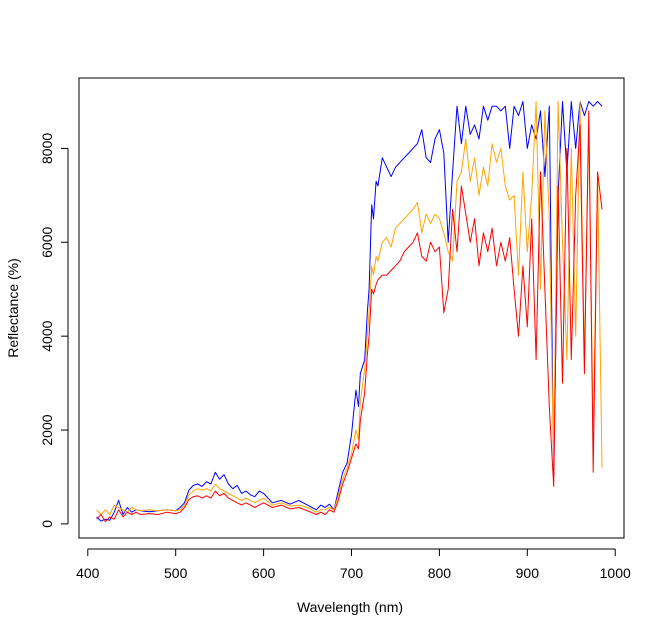 The image size is (663, 637). What do you see at coordinates (440, 573) in the screenshot?
I see `x-tick-label: 800` at bounding box center [440, 573].